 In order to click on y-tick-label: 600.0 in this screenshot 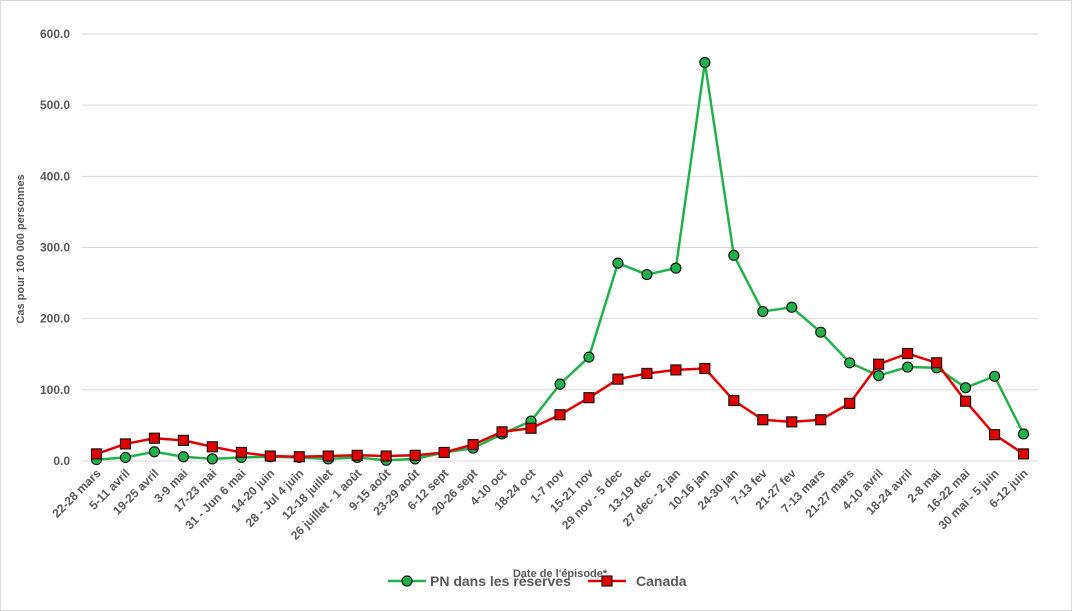, I will do `click(55, 34)`.